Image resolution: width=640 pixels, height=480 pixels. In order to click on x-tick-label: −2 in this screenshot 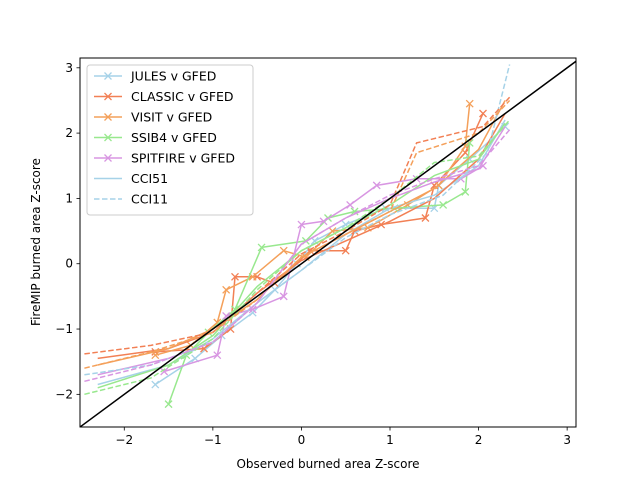, I will do `click(124, 440)`.